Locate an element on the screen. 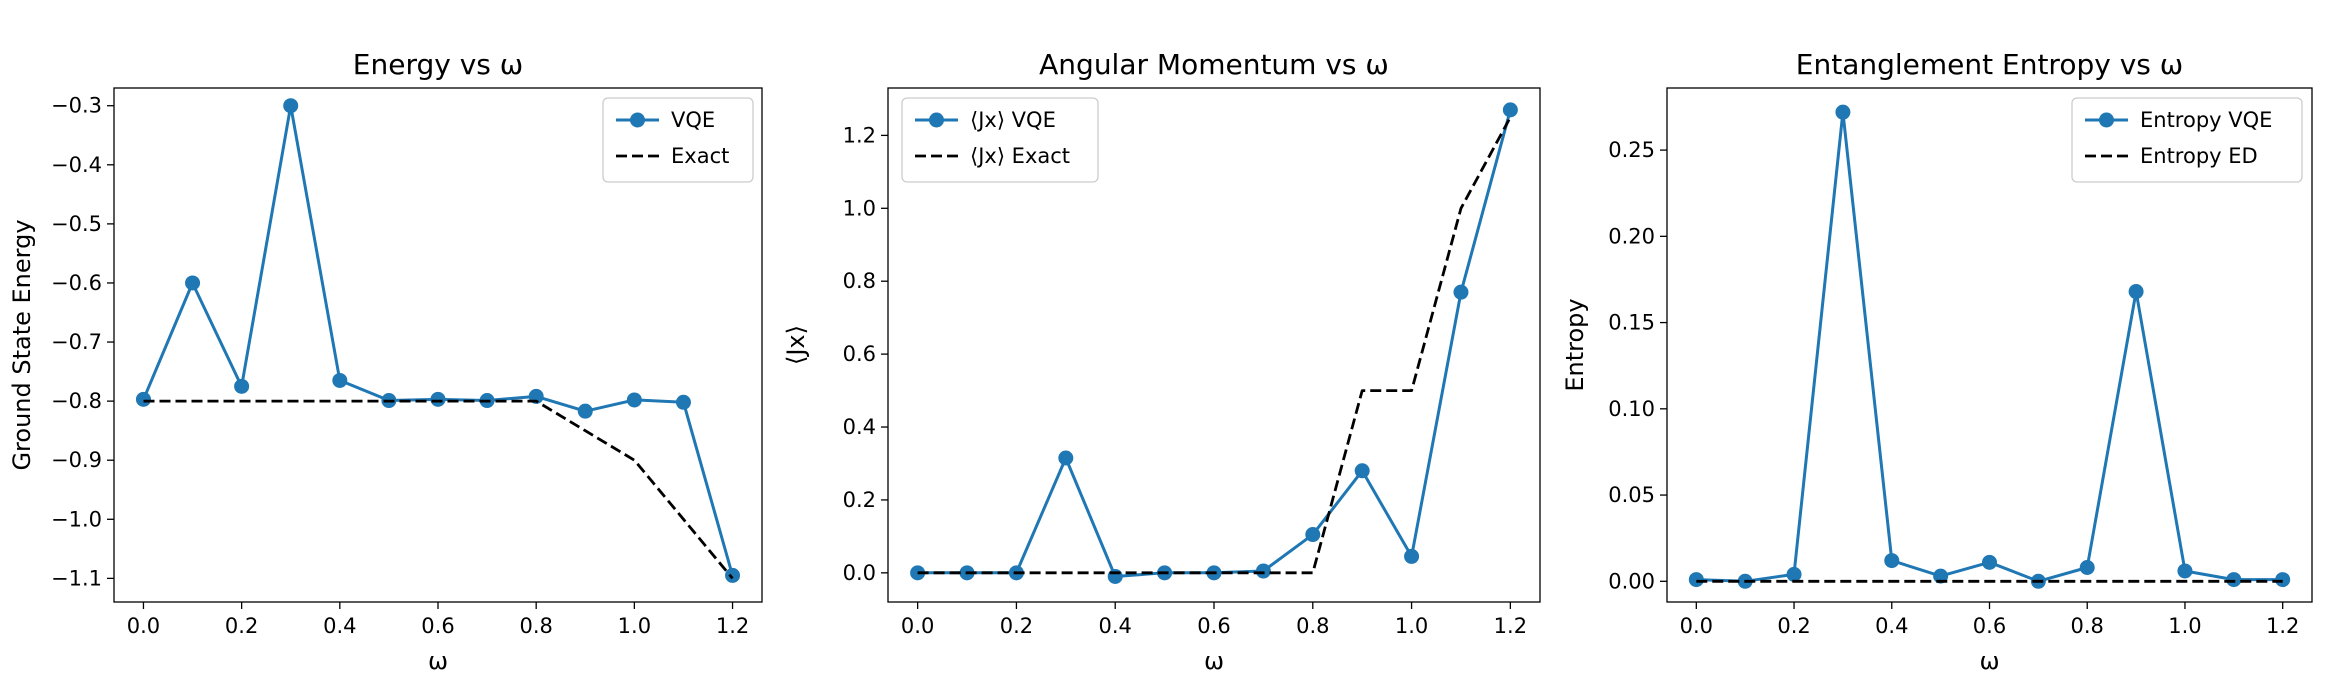  legend: ⟨Jx⟩ VQE ⟨Jx⟩ Exact is located at coordinates (1000, 140).